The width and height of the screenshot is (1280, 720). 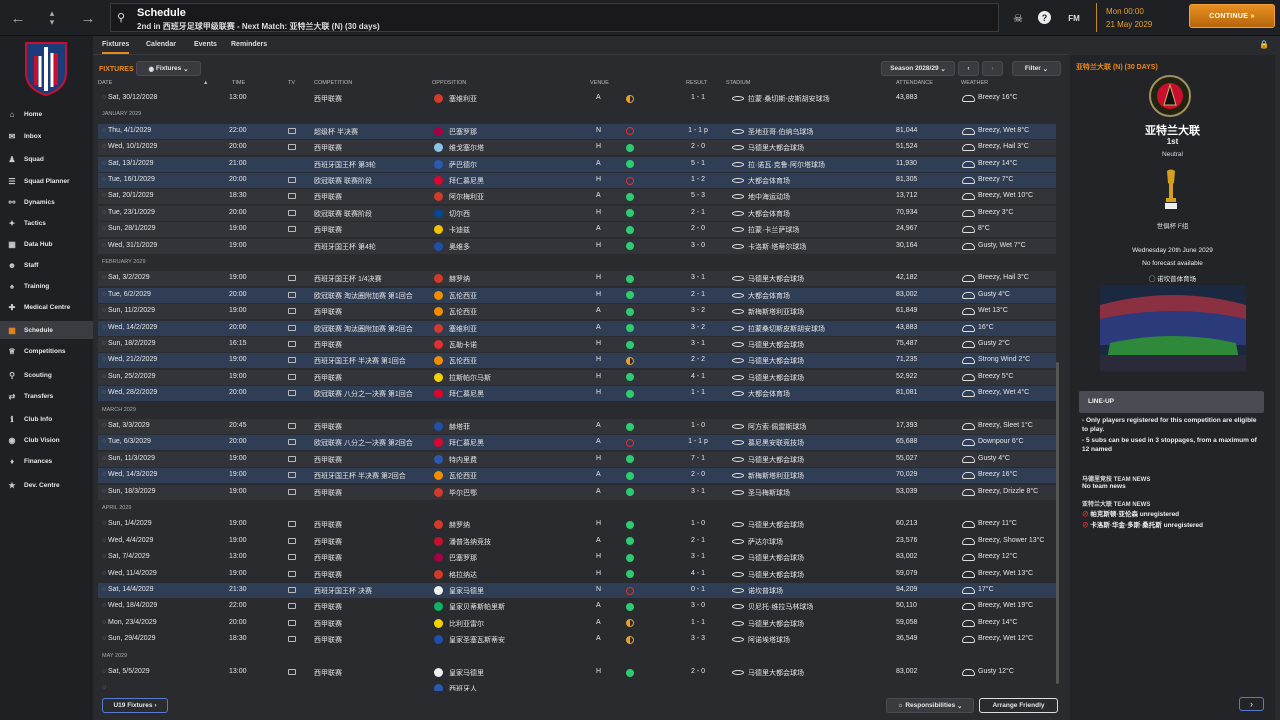 What do you see at coordinates (470, 542) in the screenshot?
I see `fixture-opposition: 潘普洛纳竞技` at bounding box center [470, 542].